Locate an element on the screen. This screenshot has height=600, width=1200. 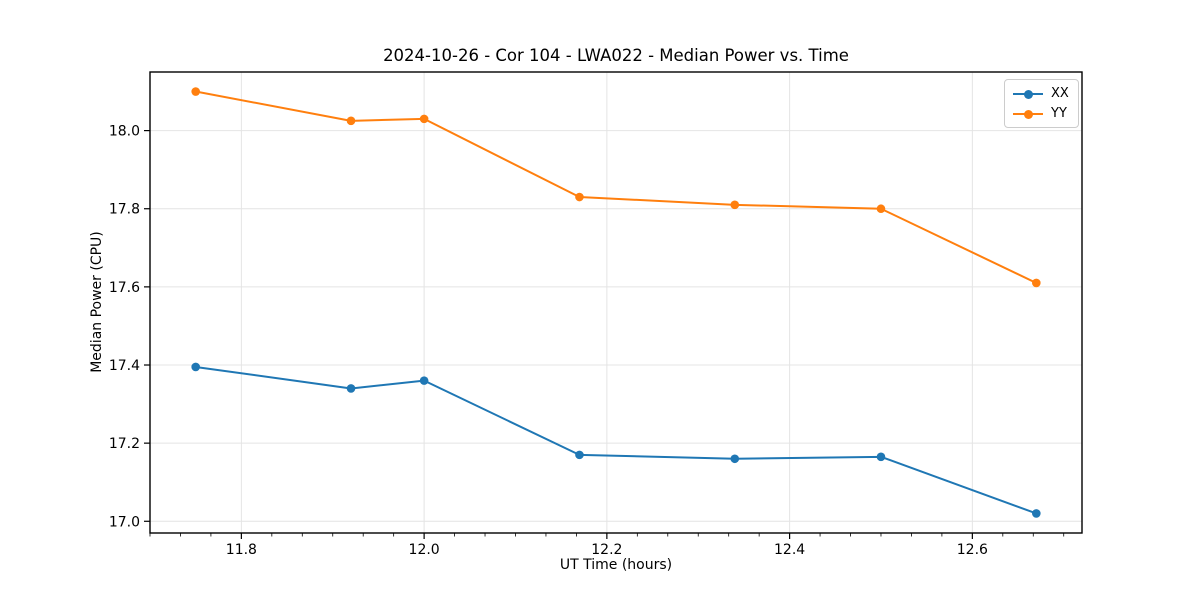
x-axis-label: UT Time (hours) is located at coordinates (616, 565).